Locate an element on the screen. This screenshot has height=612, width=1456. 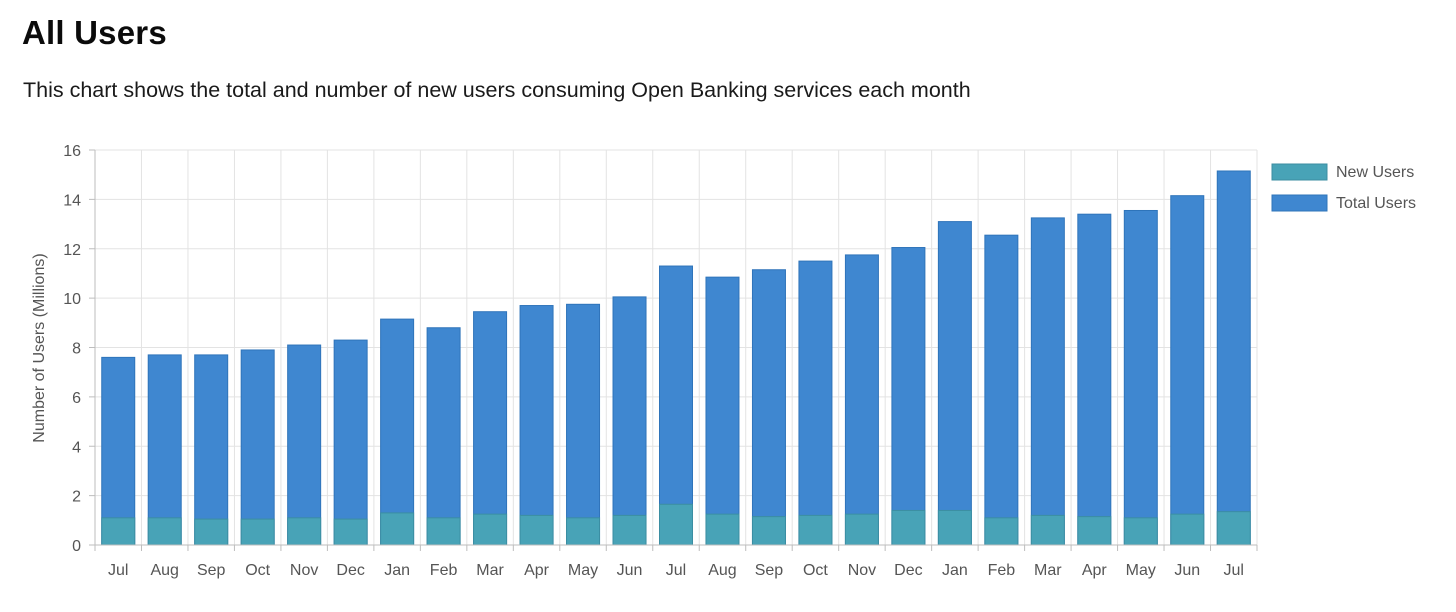
y-tick-label: 6 is located at coordinates (76, 398).